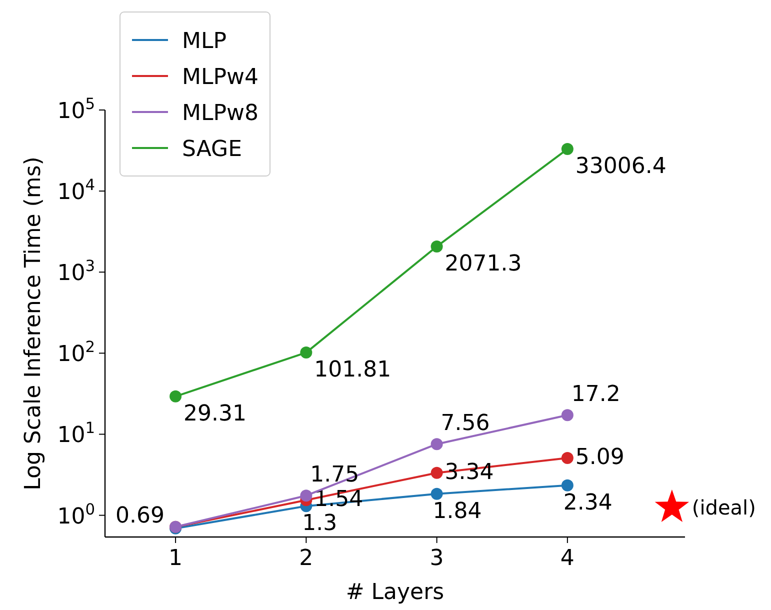 Image resolution: width=771 pixels, height=610 pixels. Describe the element at coordinates (483, 263) in the screenshot. I see `data-label: 2071.3` at that location.